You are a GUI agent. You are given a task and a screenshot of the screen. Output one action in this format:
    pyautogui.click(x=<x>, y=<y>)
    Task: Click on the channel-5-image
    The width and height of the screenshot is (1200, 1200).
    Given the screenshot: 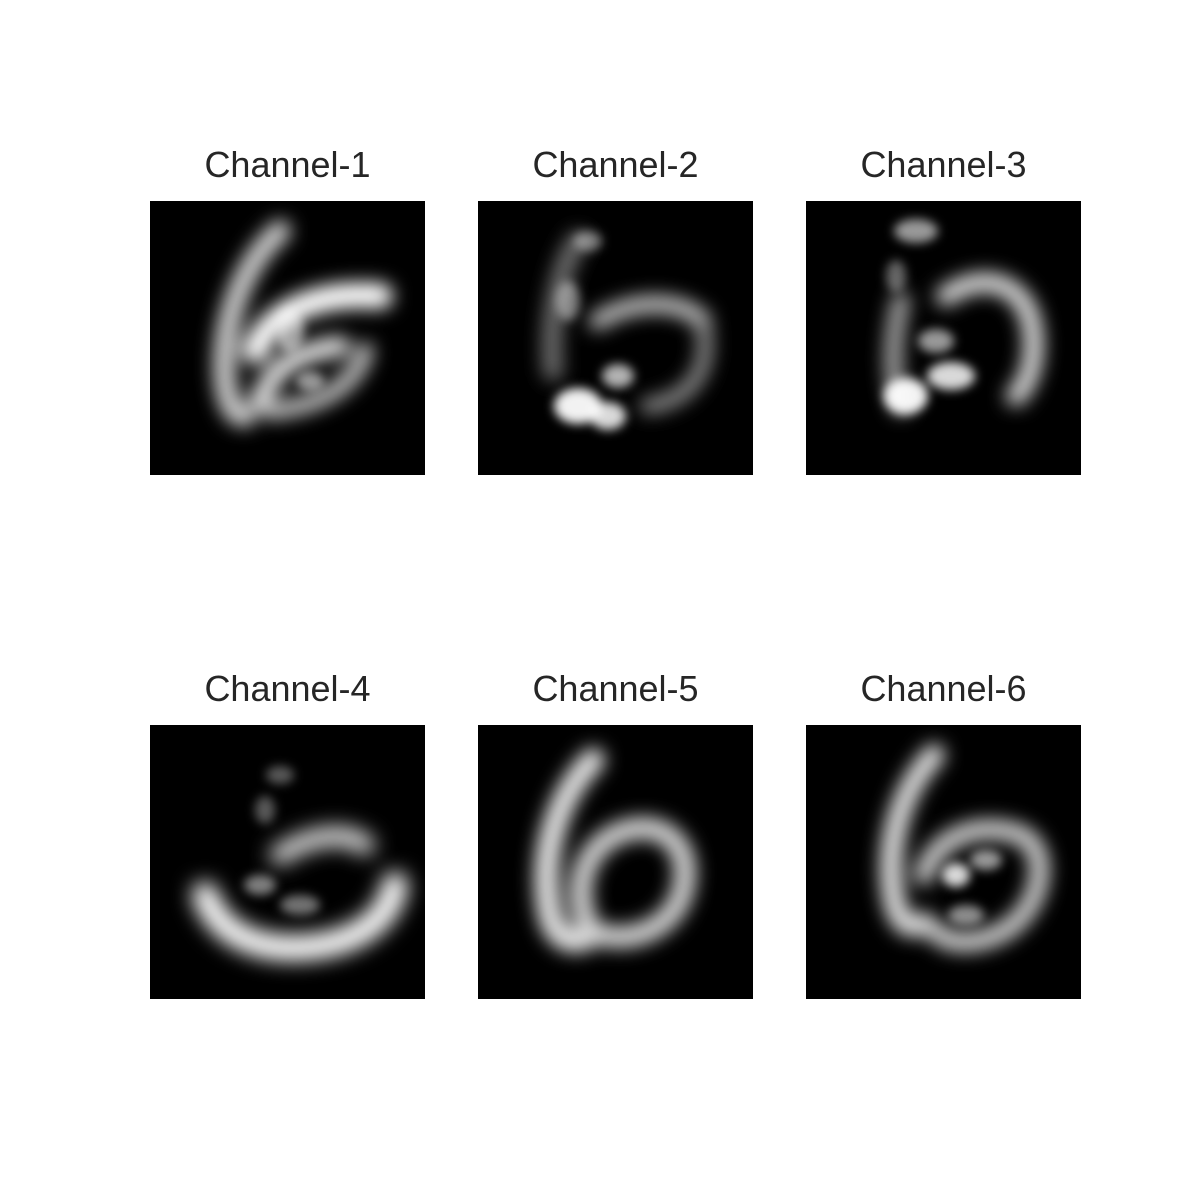 What is the action you would take?
    pyautogui.click(x=615, y=862)
    